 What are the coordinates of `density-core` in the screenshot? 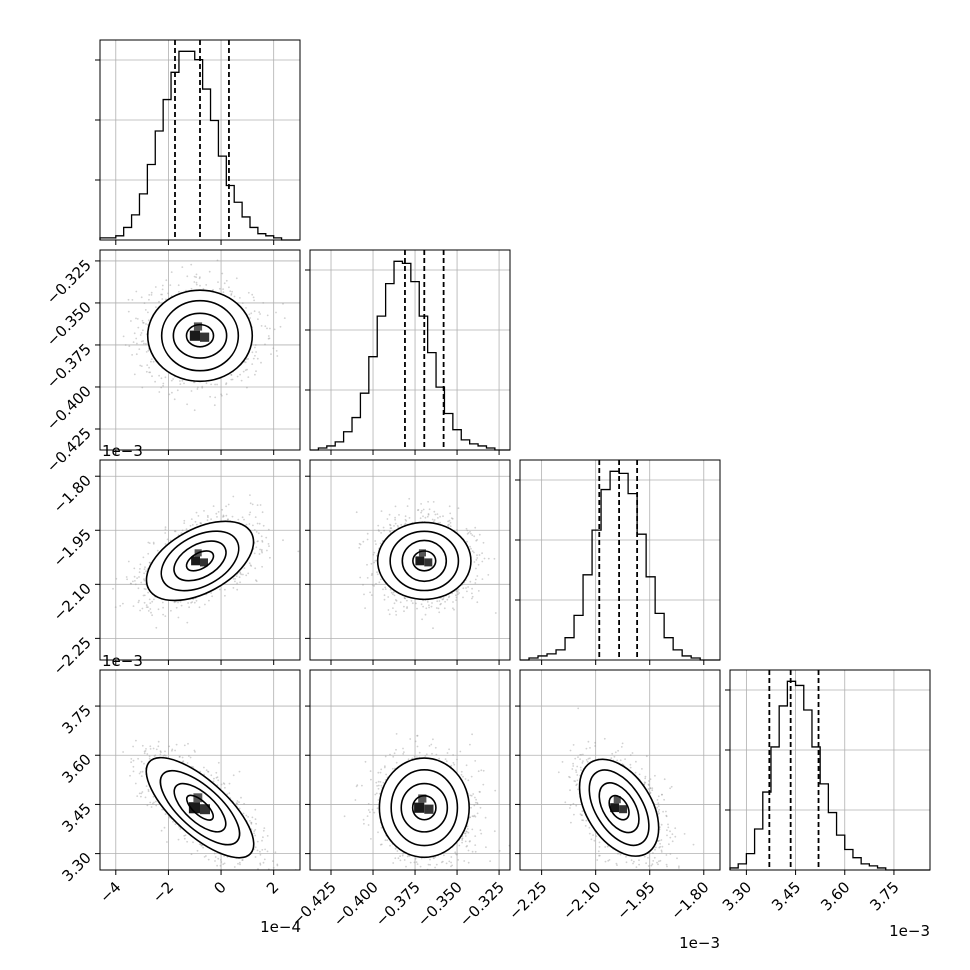 It's located at (198, 326).